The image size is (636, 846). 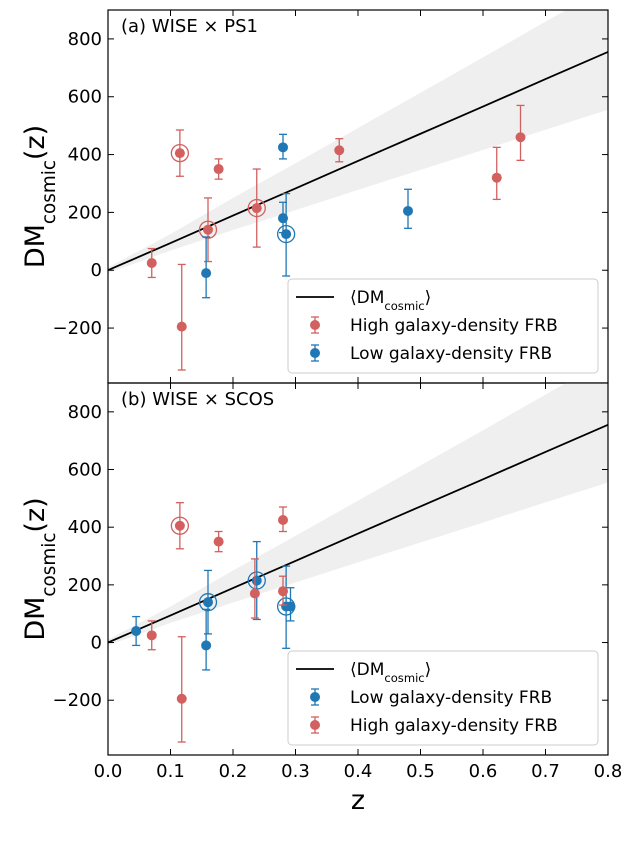 I want to click on x-tick-label: 0.5, so click(x=420, y=771).